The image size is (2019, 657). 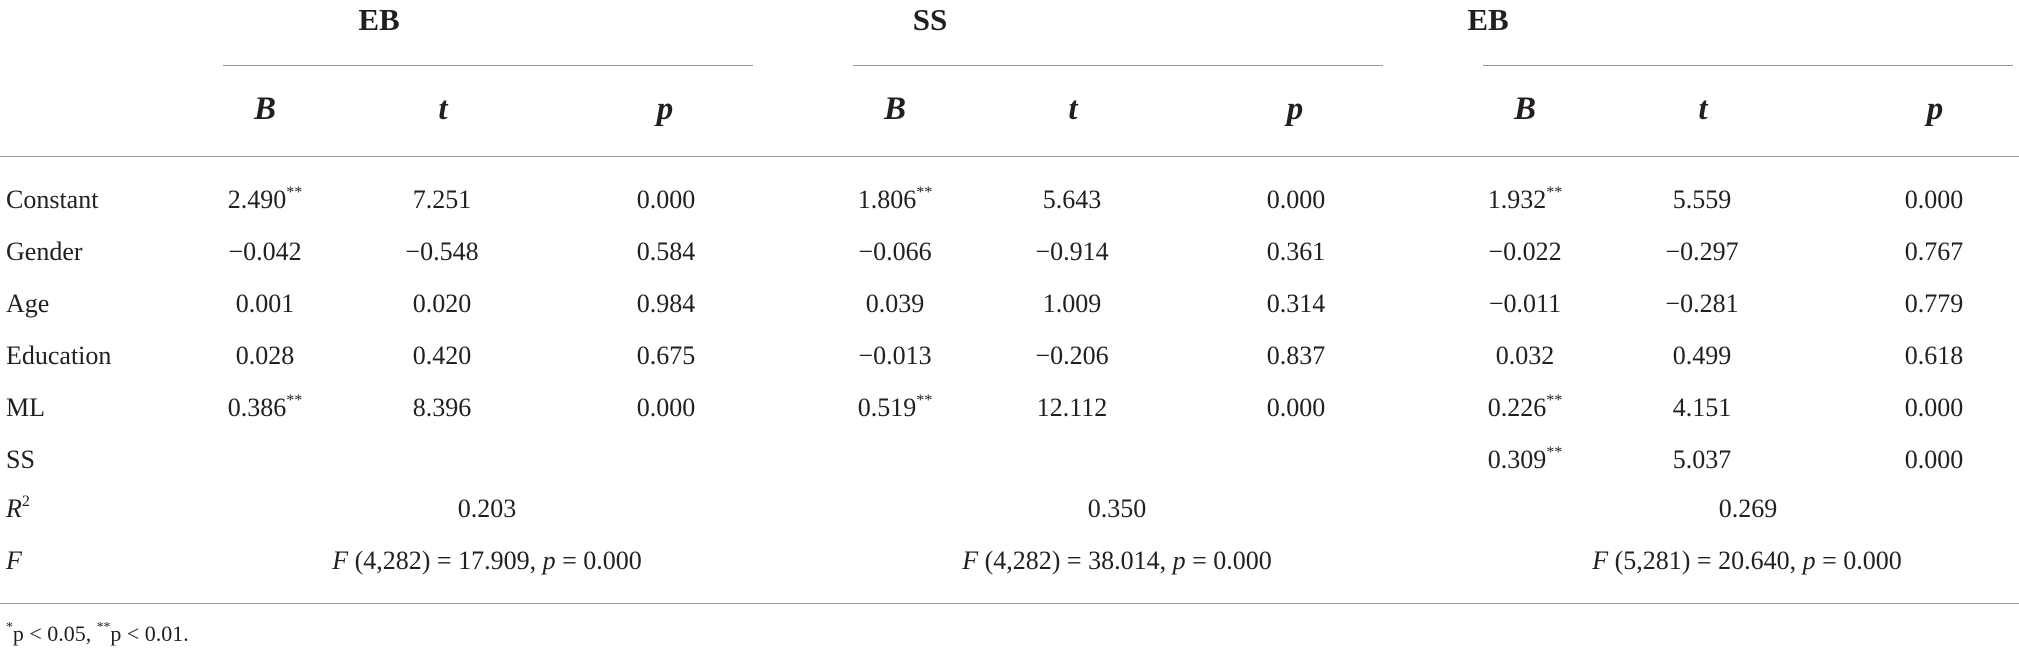 I want to click on table-cell: 0.837, so click(x=1296, y=355).